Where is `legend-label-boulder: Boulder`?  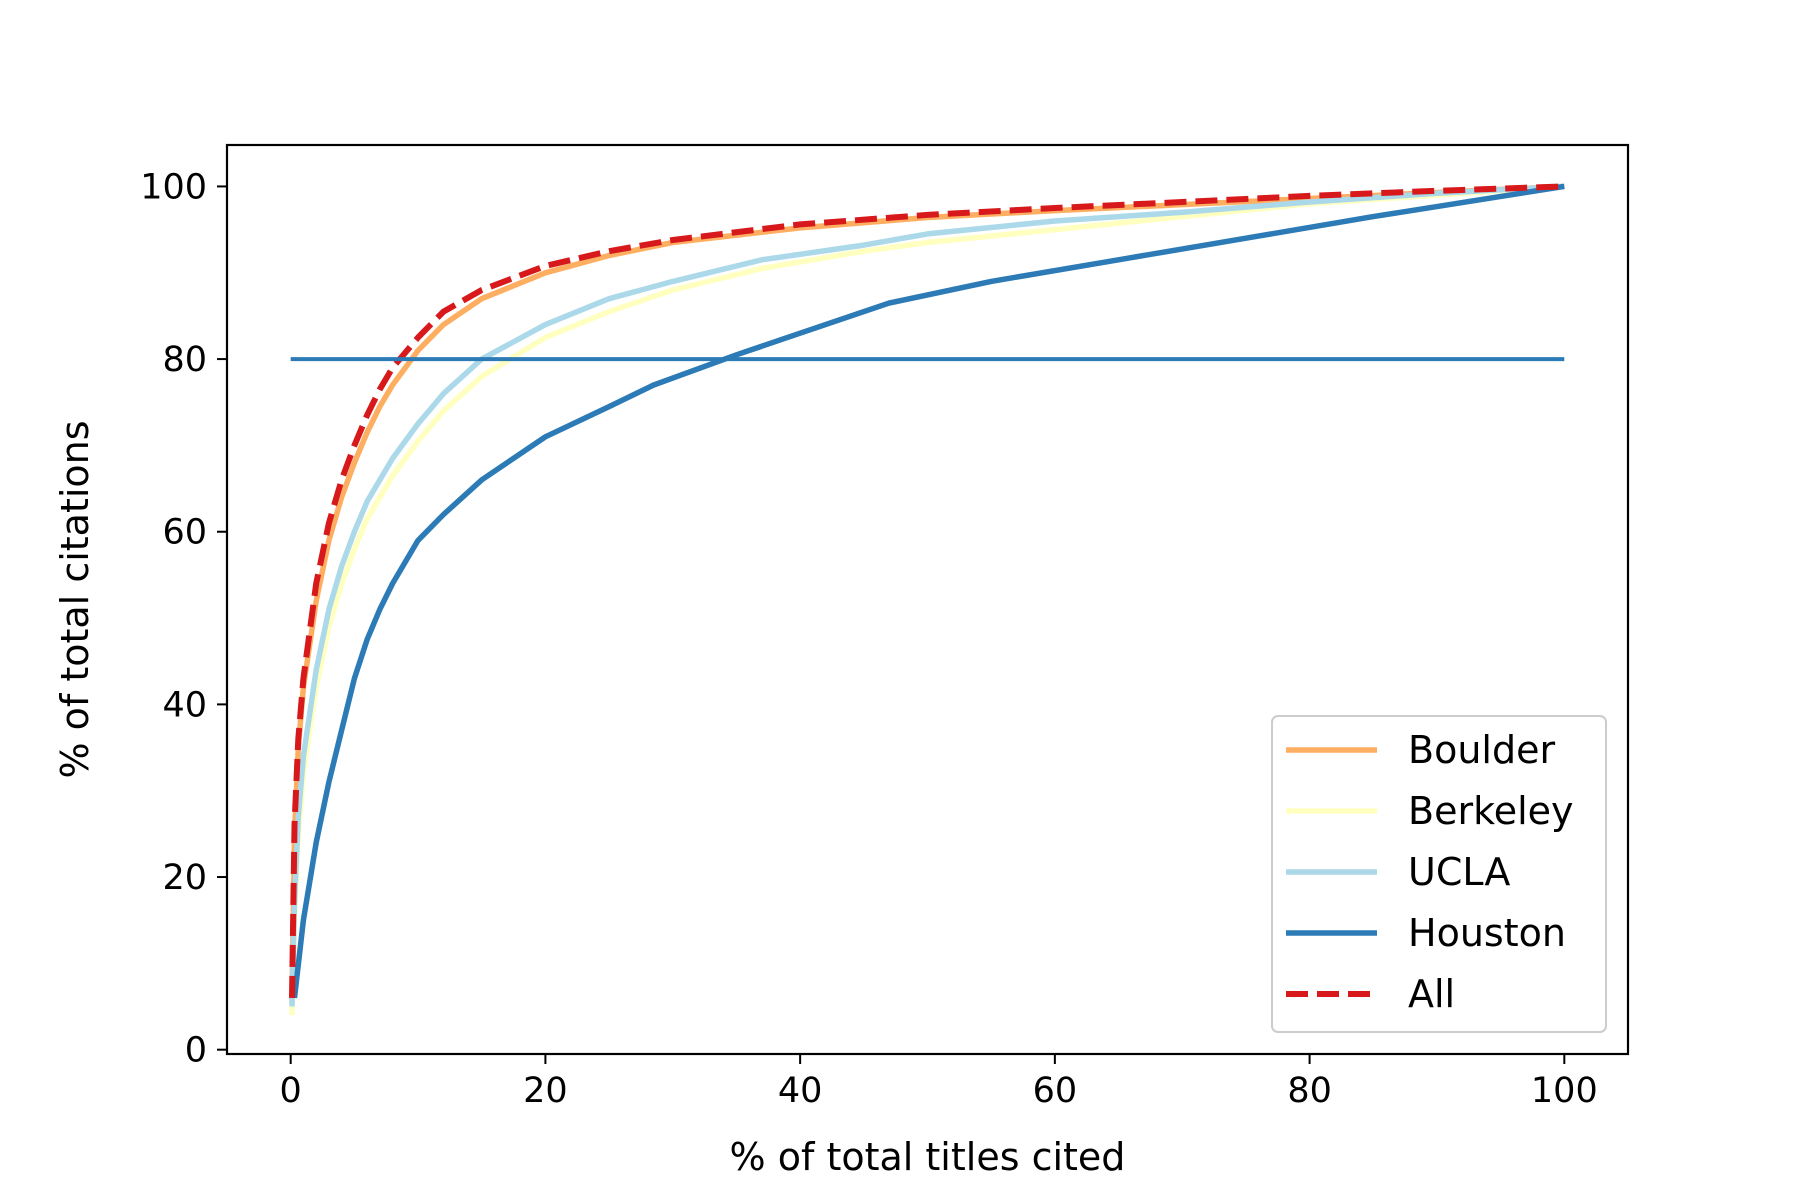
legend-label-boulder: Boulder is located at coordinates (1481, 750).